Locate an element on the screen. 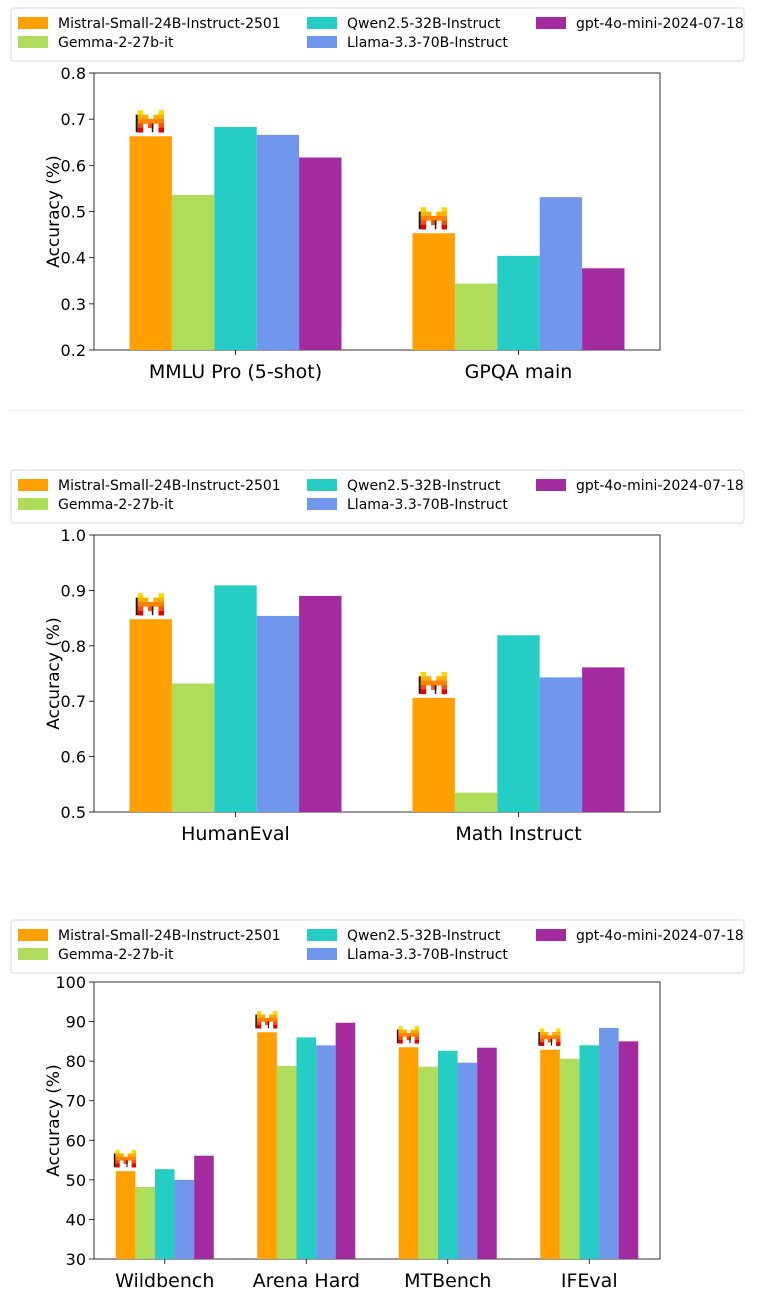  y-tick-label: 80 is located at coordinates (76, 1061).